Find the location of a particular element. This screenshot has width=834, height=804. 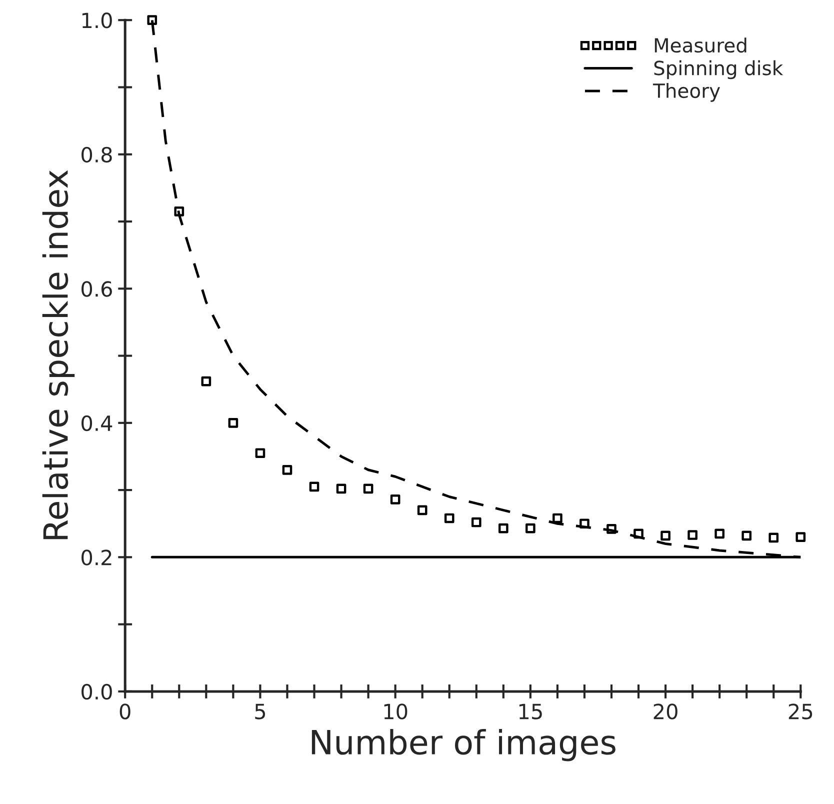

y-tick-label: 0.0 is located at coordinates (97, 692).